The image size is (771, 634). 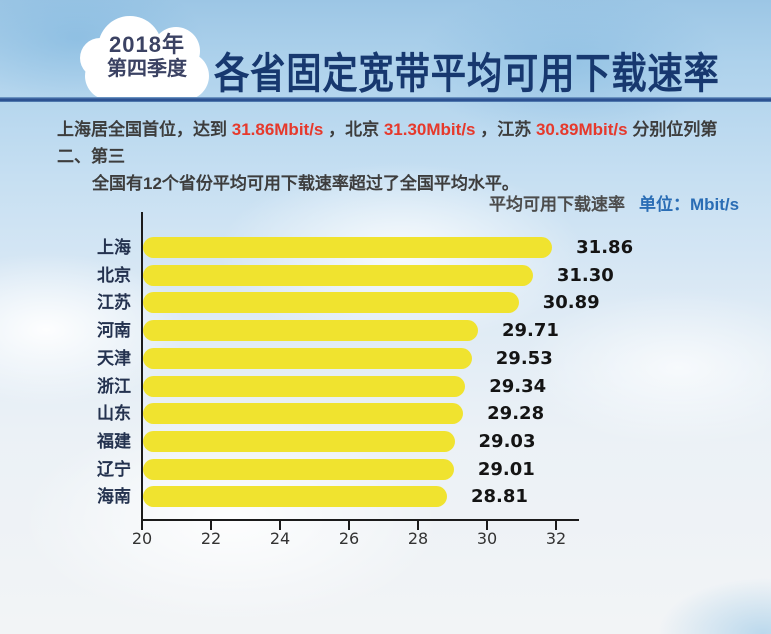 I want to click on cloud-shape, so click(x=147, y=76).